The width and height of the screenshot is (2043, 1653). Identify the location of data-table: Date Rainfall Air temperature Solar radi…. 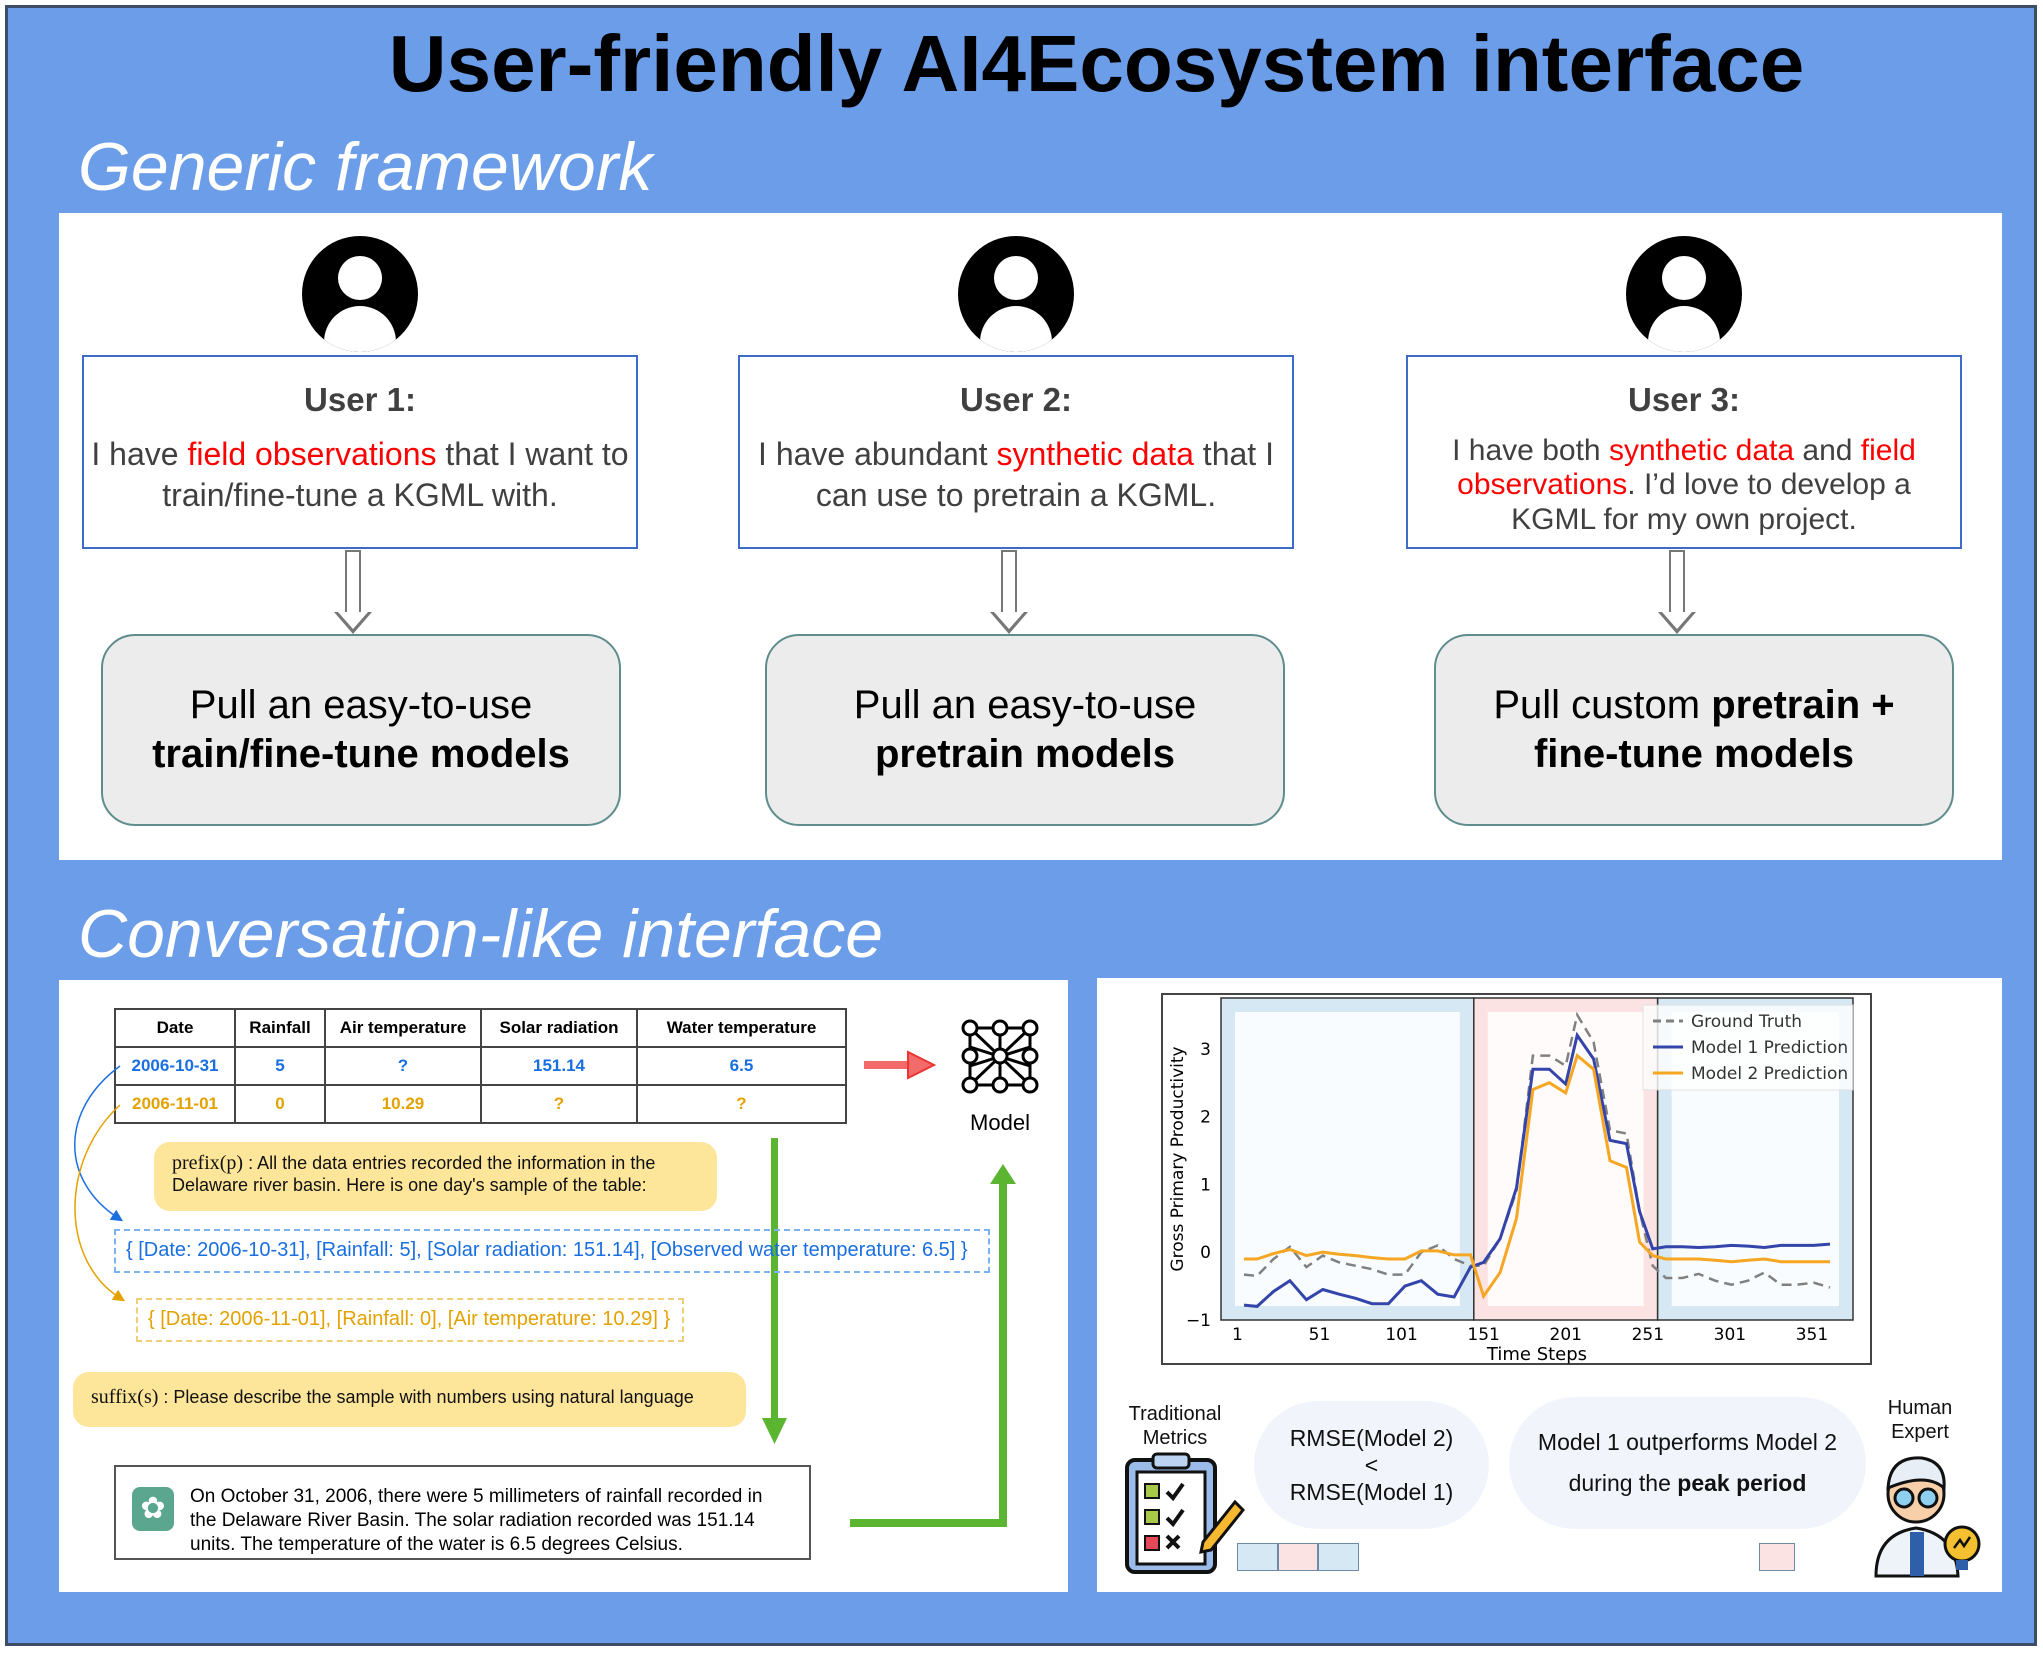
(480, 1066).